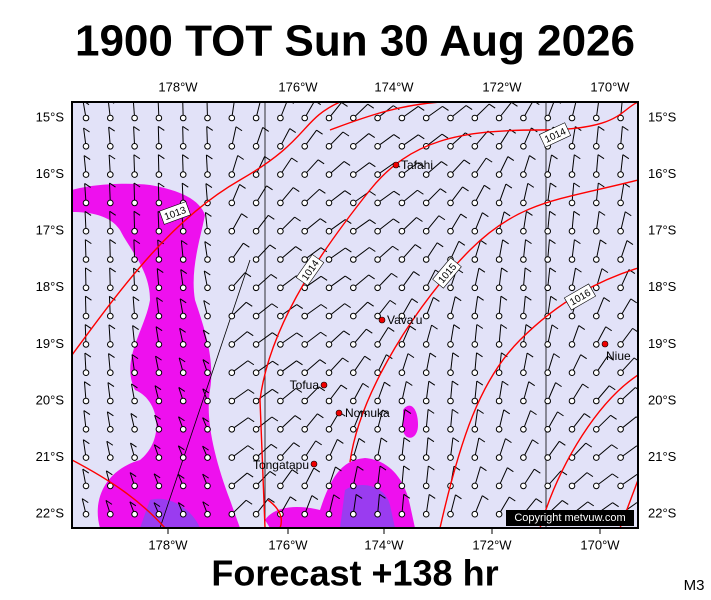 The height and width of the screenshot is (600, 711). What do you see at coordinates (50, 286) in the screenshot?
I see `lat-label: 18°S` at bounding box center [50, 286].